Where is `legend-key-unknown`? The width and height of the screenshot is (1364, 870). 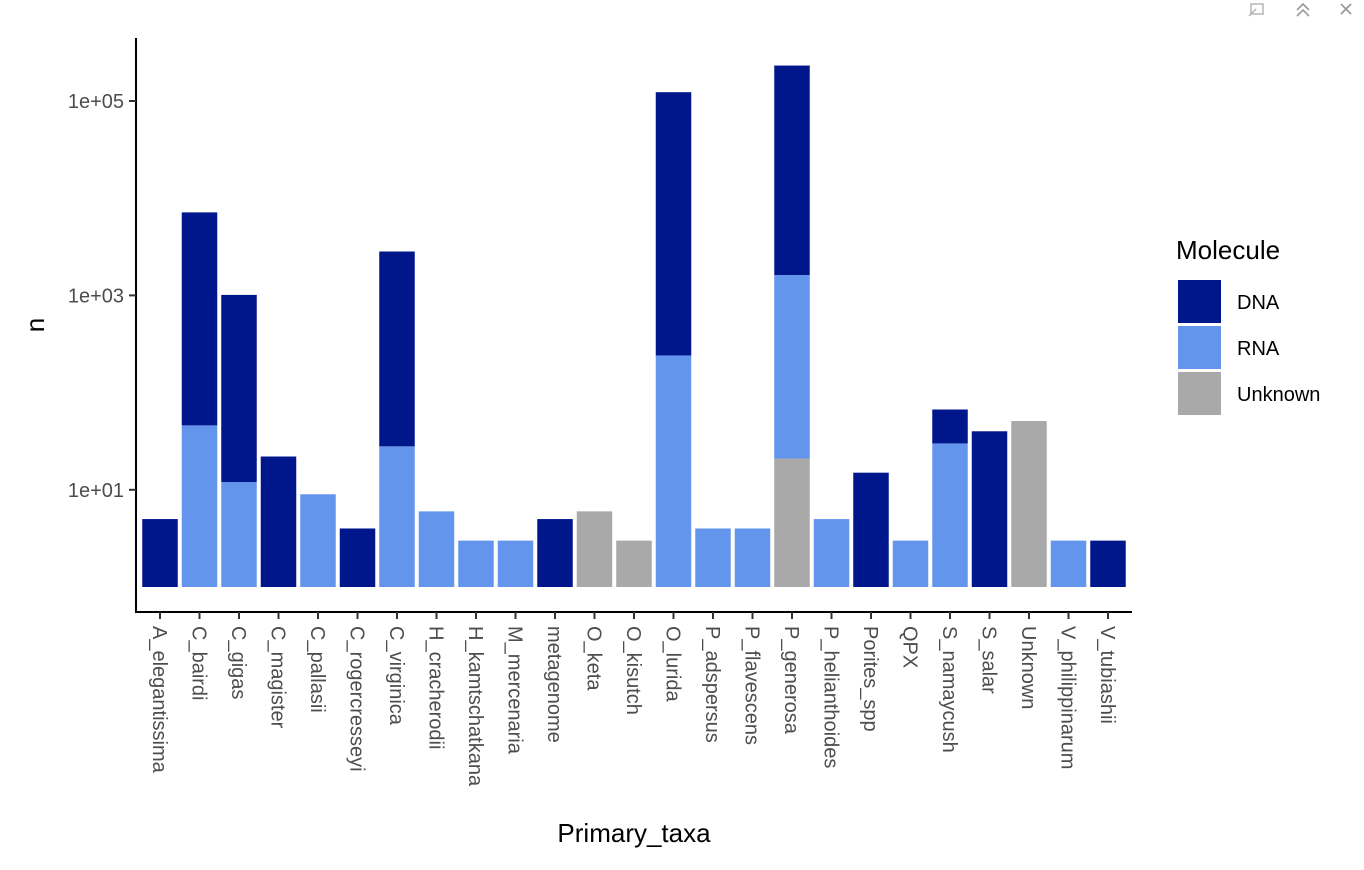 legend-key-unknown is located at coordinates (1199, 393).